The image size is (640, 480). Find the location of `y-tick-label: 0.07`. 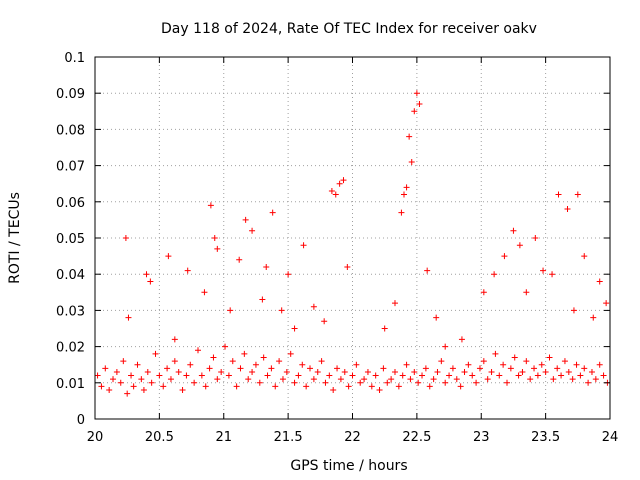

y-tick-label: 0.07 is located at coordinates (70, 167).